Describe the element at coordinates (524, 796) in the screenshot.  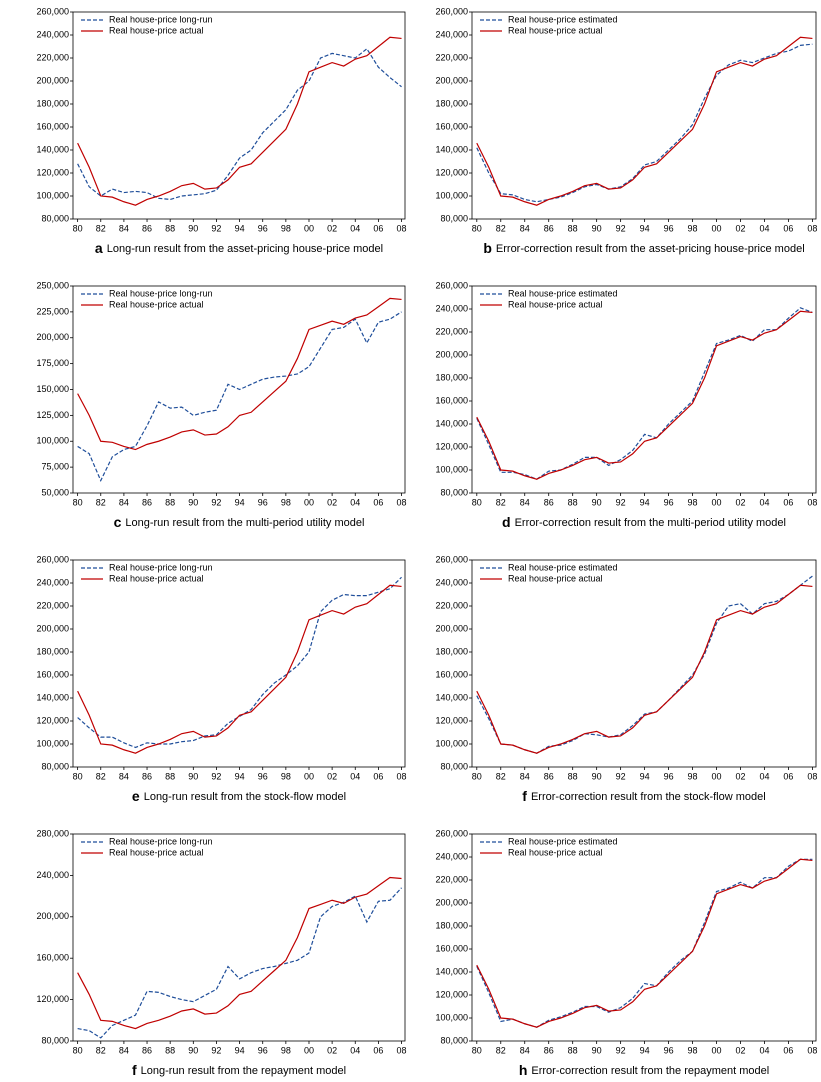
I see `caption-letter: f` at that location.